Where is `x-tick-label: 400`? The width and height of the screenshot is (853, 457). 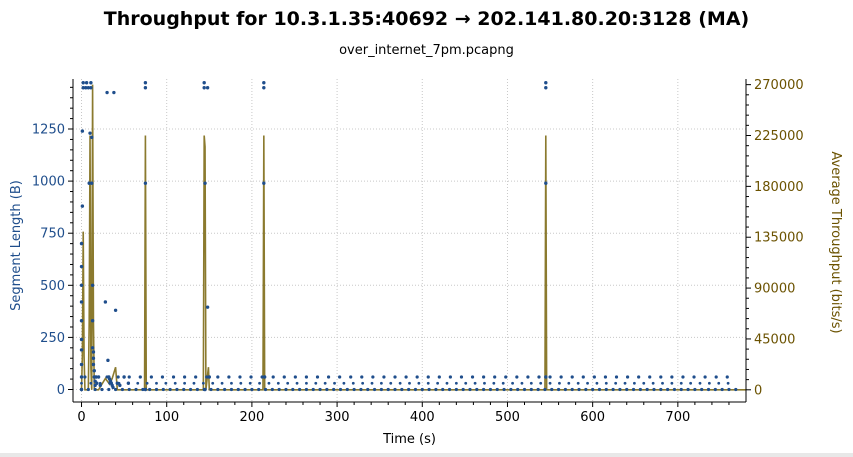 x-tick-label: 400 is located at coordinates (422, 417).